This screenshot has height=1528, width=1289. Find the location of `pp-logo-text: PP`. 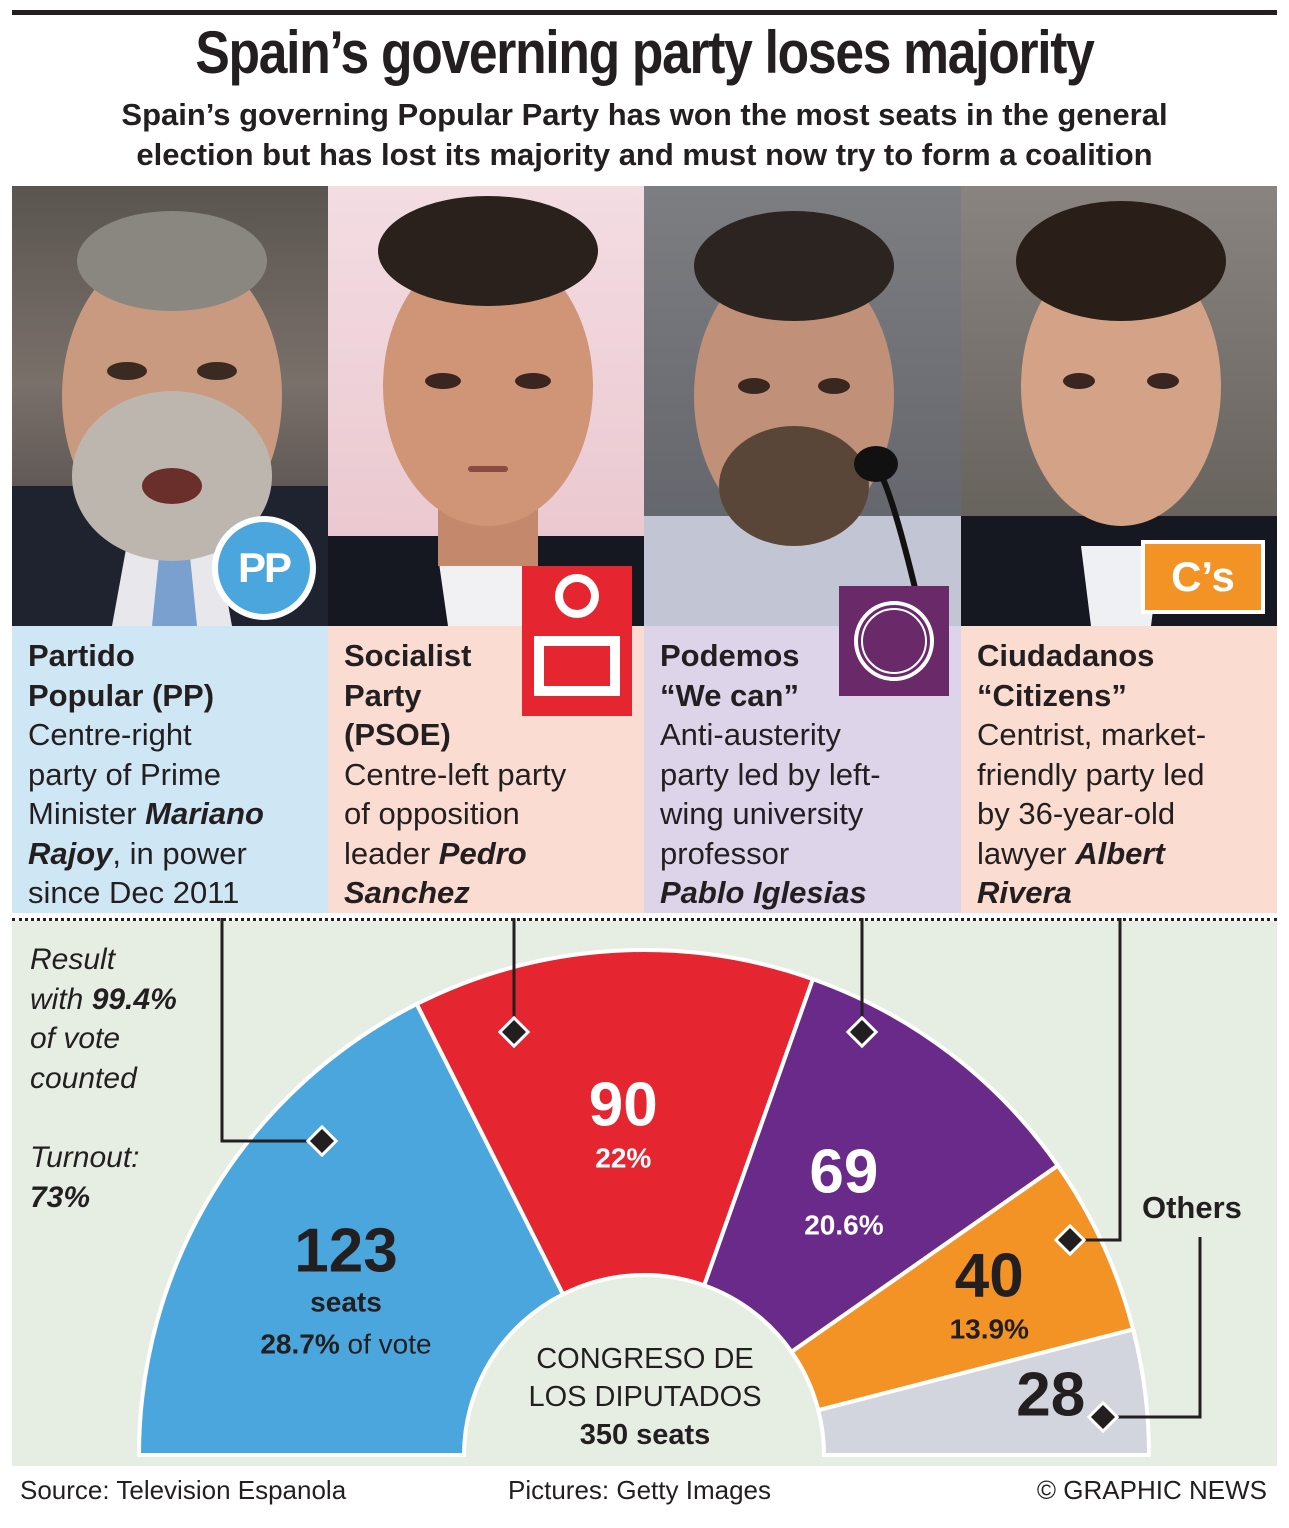

pp-logo-text: PP is located at coordinates (264, 567).